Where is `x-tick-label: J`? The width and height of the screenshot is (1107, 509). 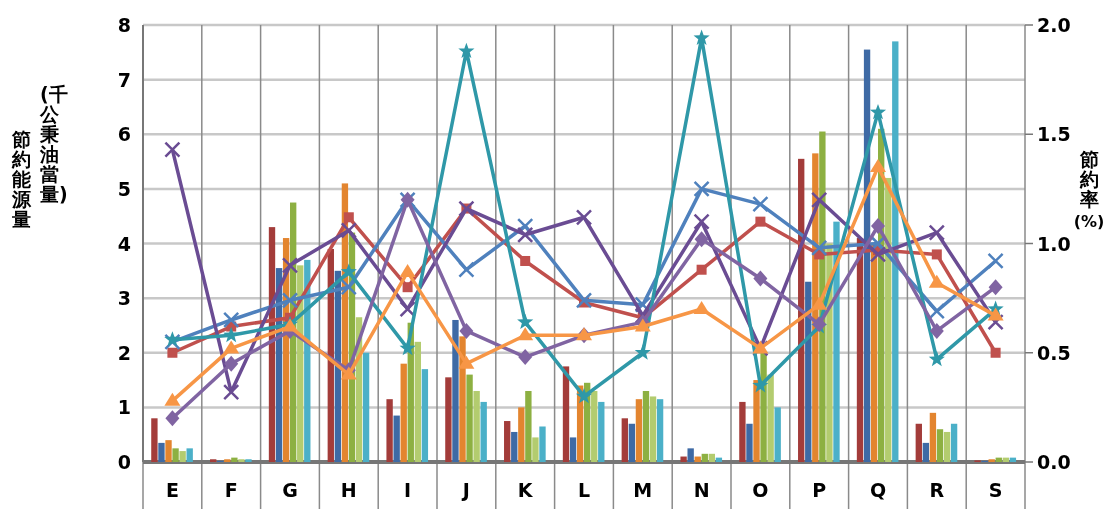 x-tick-label: J is located at coordinates (465, 490).